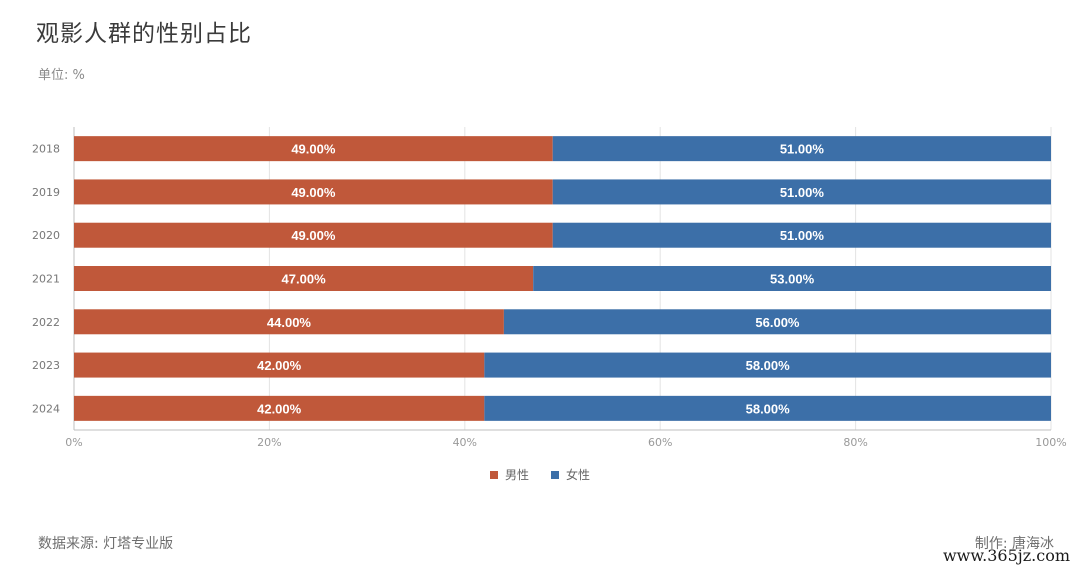 This screenshot has height=569, width=1080. Describe the element at coordinates (1006, 555) in the screenshot. I see `watermark-url: www.365jz.com` at that location.